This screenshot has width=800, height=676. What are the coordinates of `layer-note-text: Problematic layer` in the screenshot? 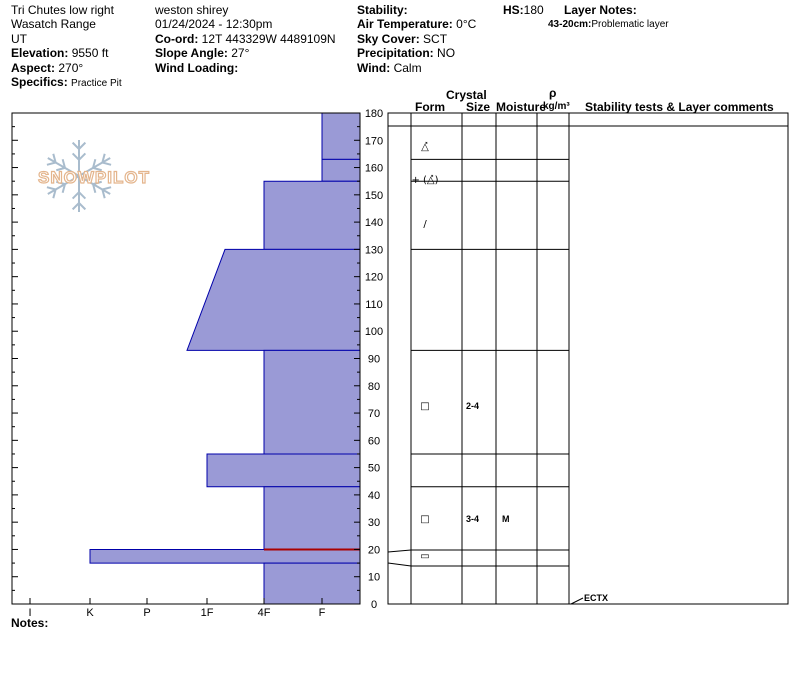 It's located at (630, 24).